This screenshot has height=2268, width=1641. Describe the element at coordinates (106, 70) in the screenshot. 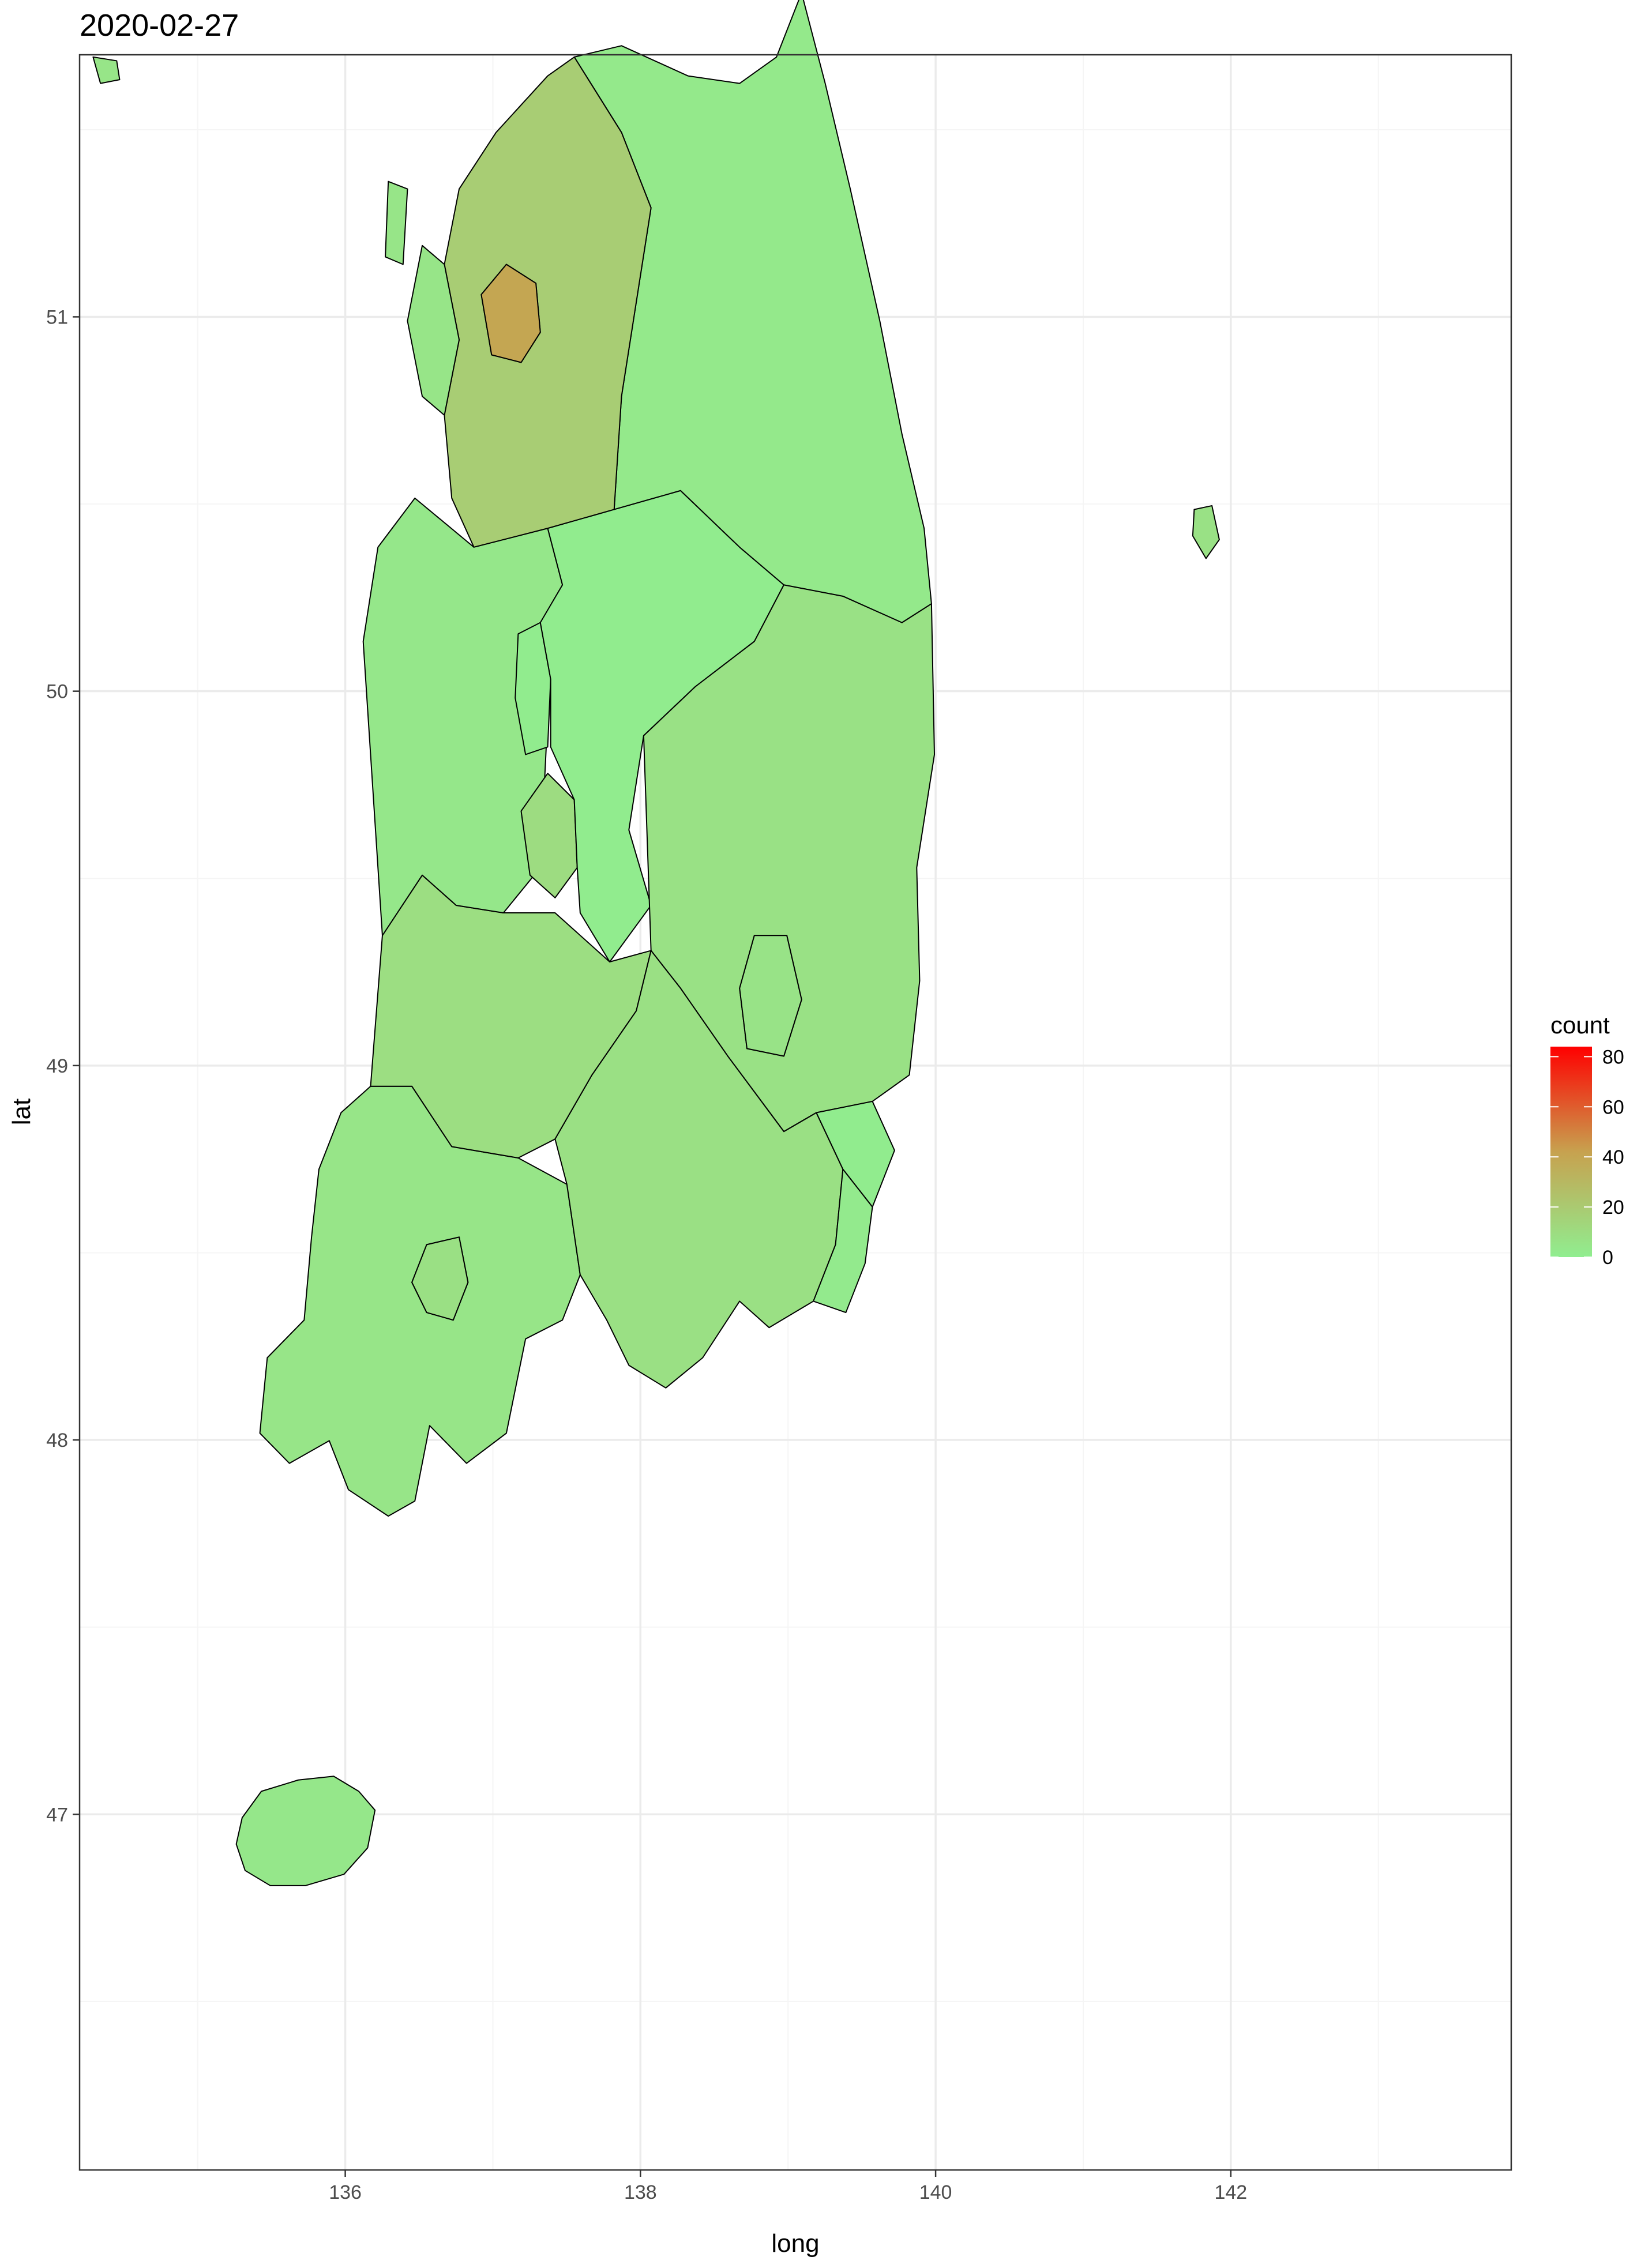

I see `region-incheon-island` at that location.